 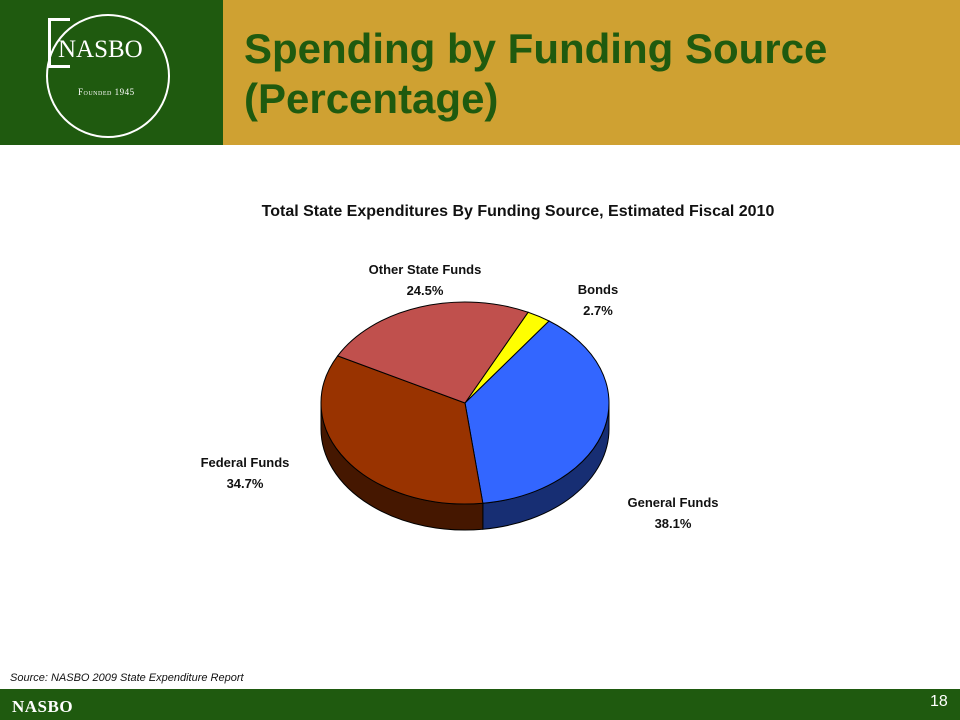 What do you see at coordinates (598, 300) in the screenshot?
I see `slice-label-bonds: Bonds 2.7%` at bounding box center [598, 300].